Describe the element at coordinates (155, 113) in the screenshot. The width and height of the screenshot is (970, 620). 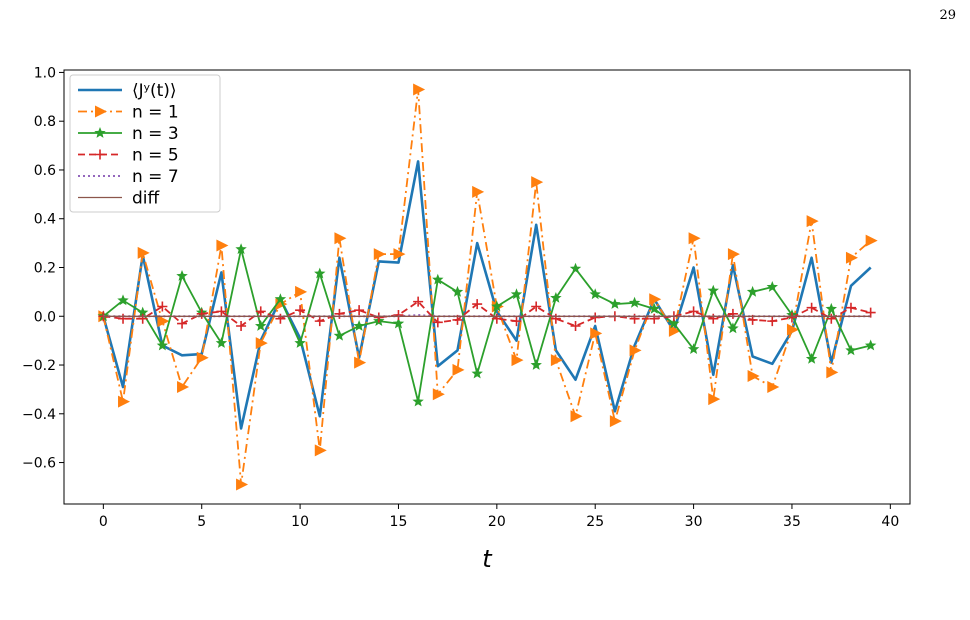
I see `legend-label: n = 1` at that location.